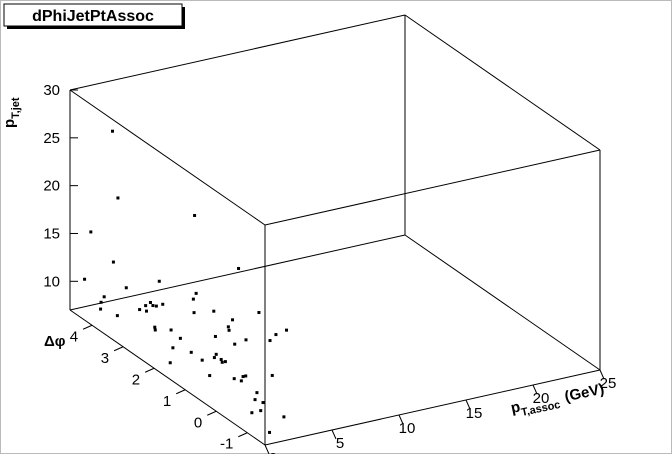 The image size is (672, 454). Describe the element at coordinates (55, 341) in the screenshot. I see `y-axis-title: Δφ` at that location.